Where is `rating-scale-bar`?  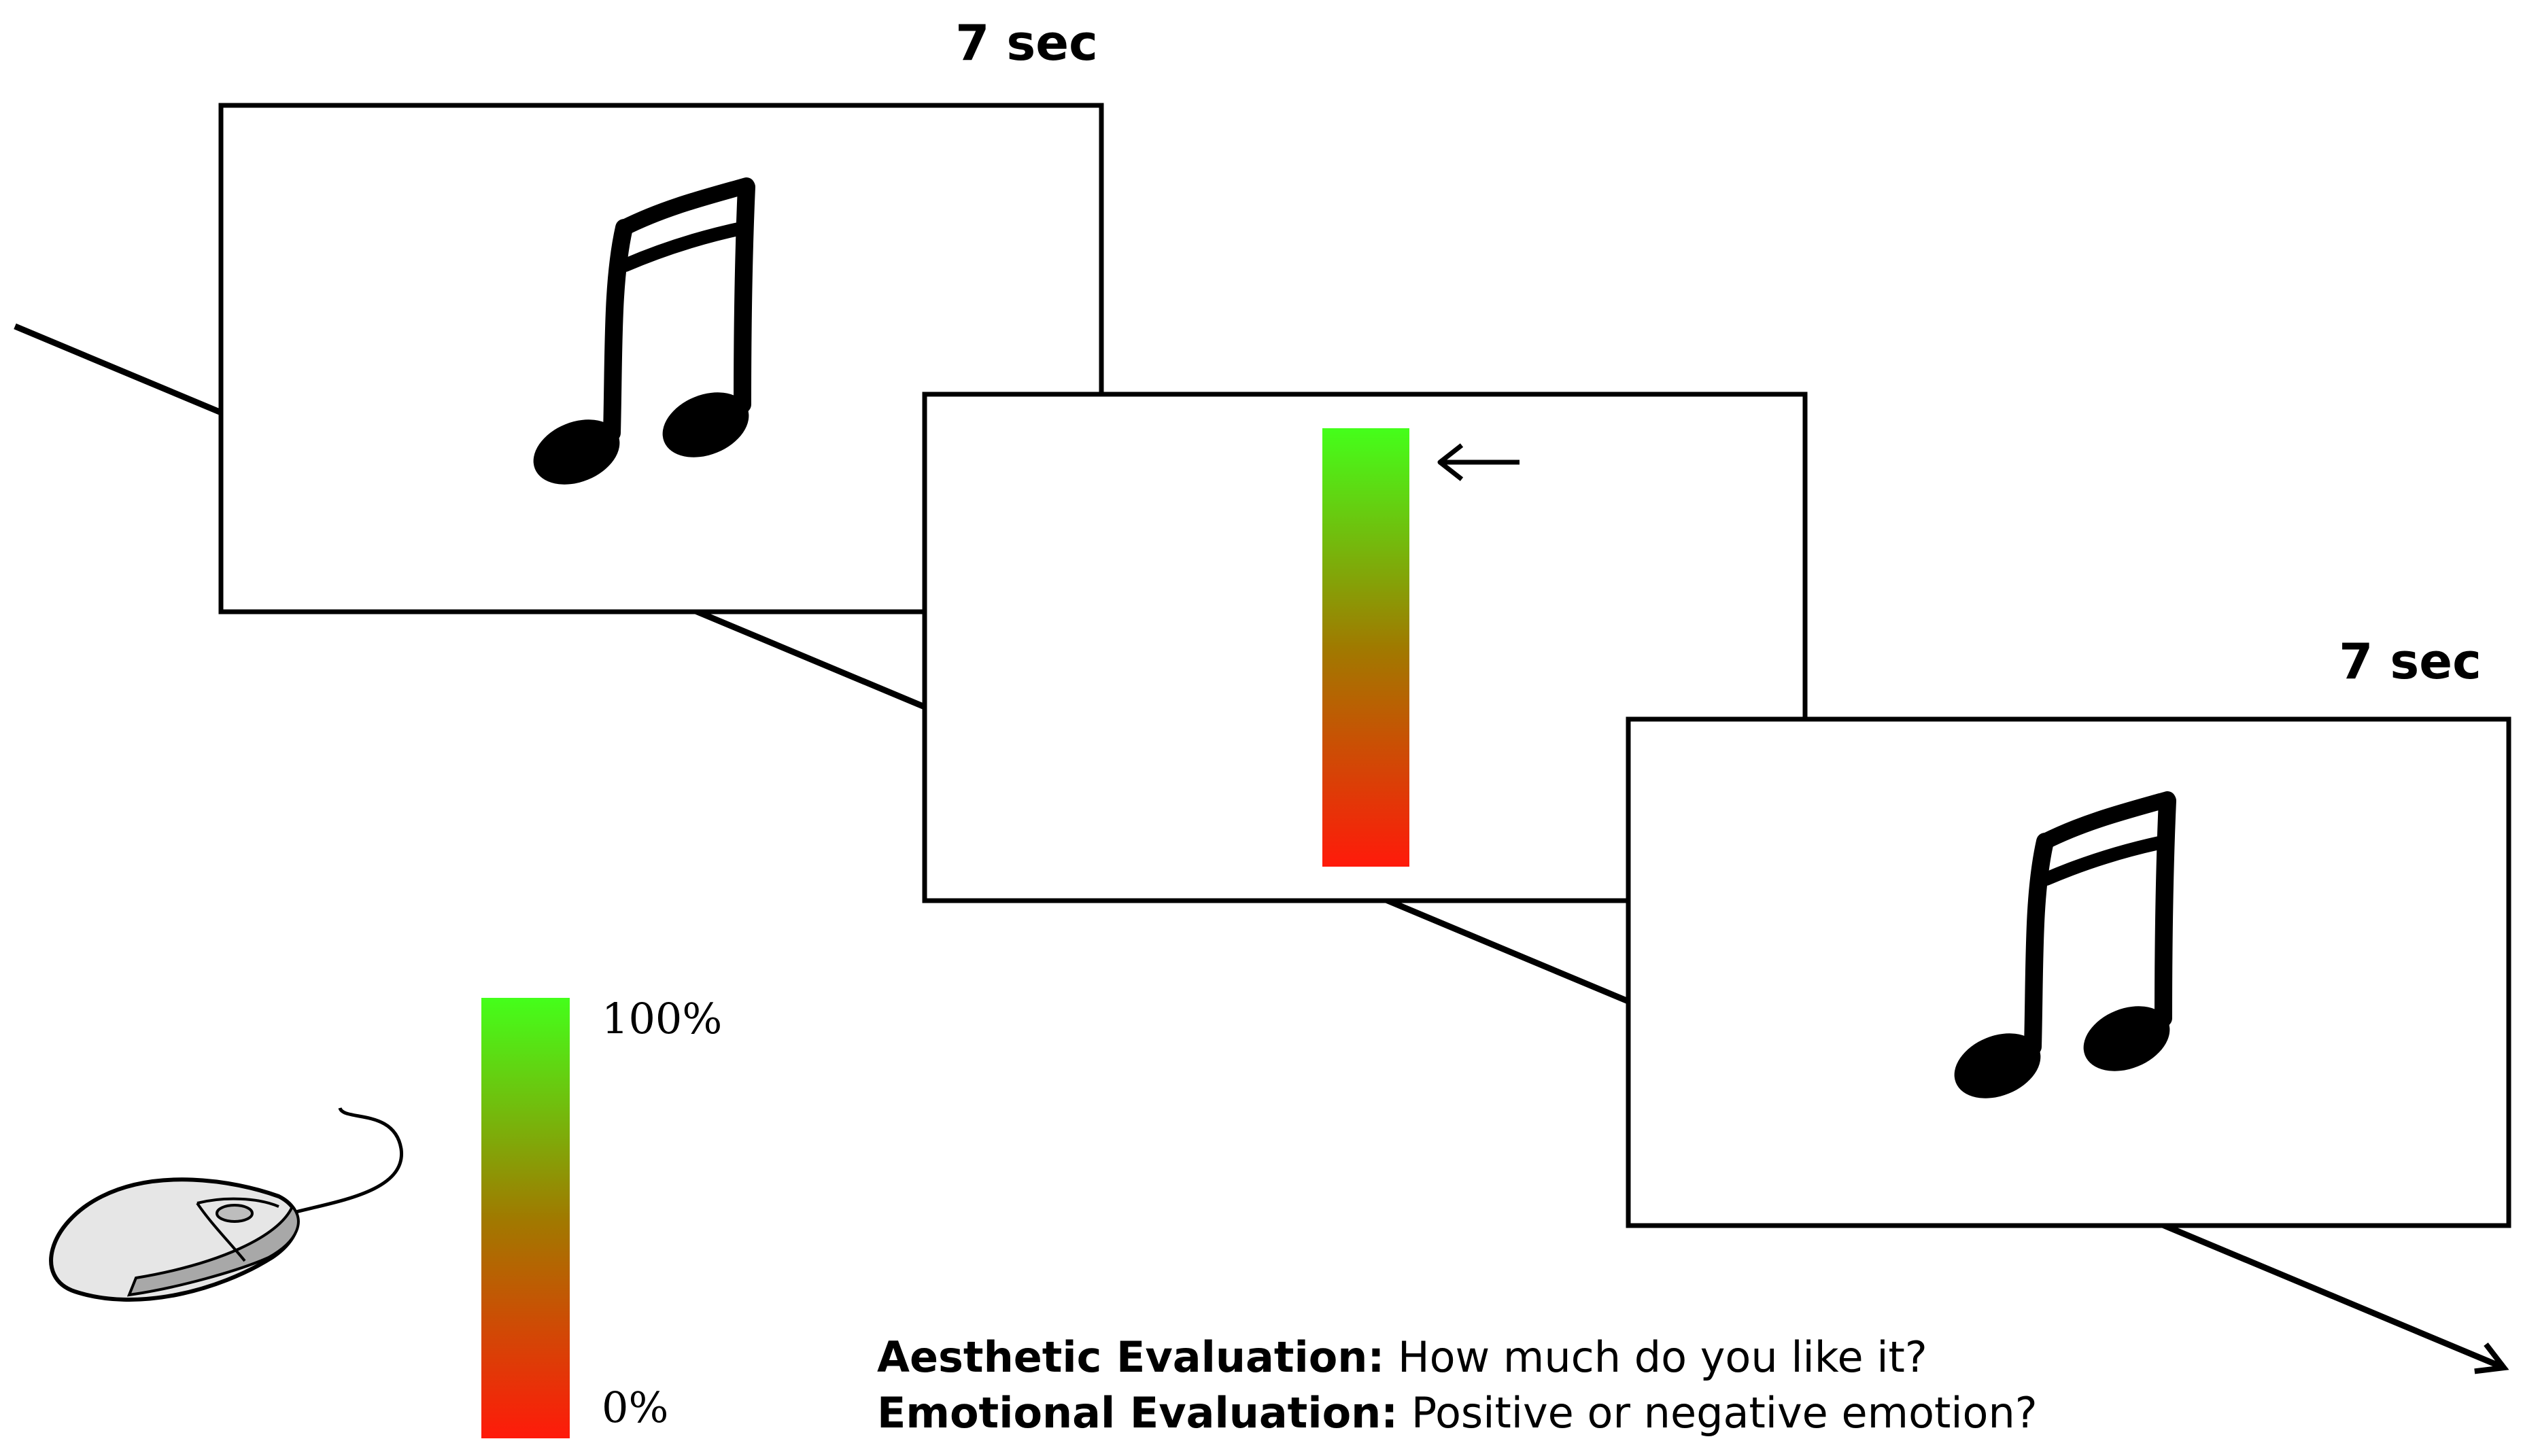
rating-scale-bar is located at coordinates (1365, 648).